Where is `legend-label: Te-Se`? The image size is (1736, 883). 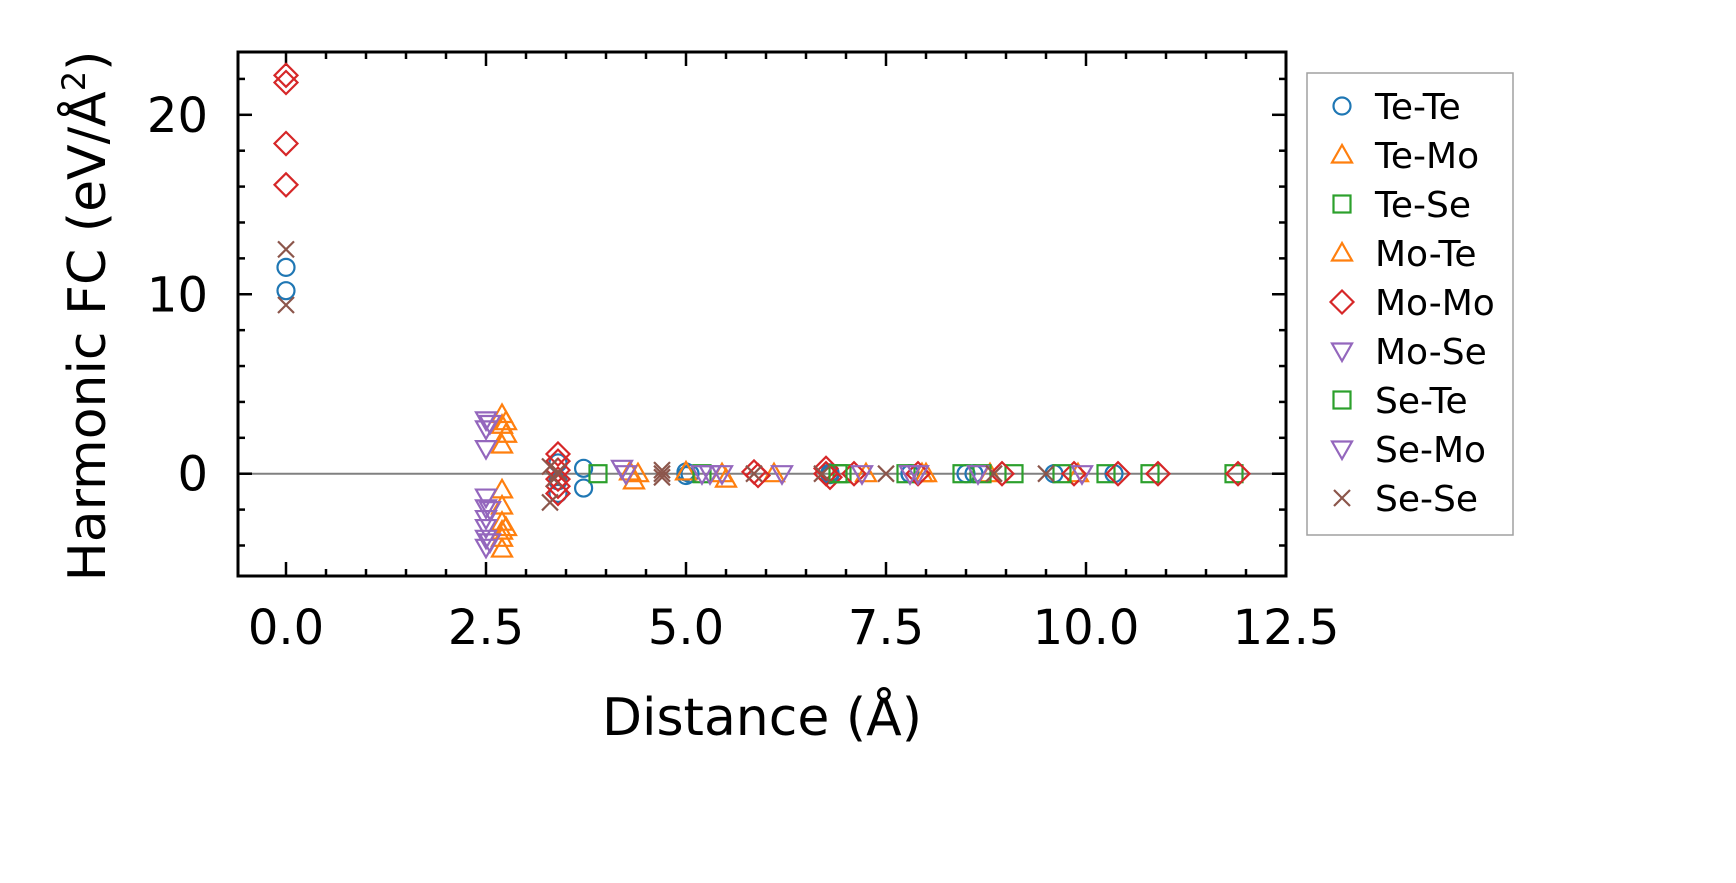
legend-label: Te-Se is located at coordinates (1422, 205).